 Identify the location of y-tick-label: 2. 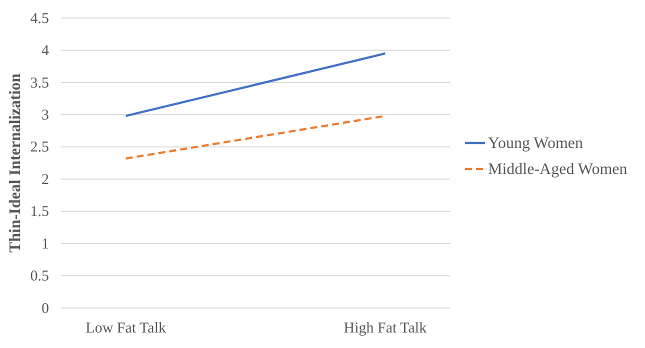
(45, 180).